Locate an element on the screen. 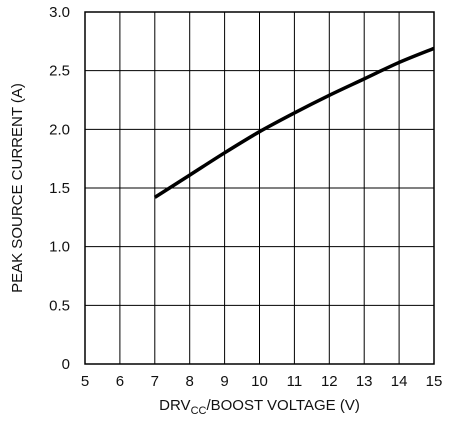 The image size is (461, 423). x-tick-label: 10 is located at coordinates (259, 381).